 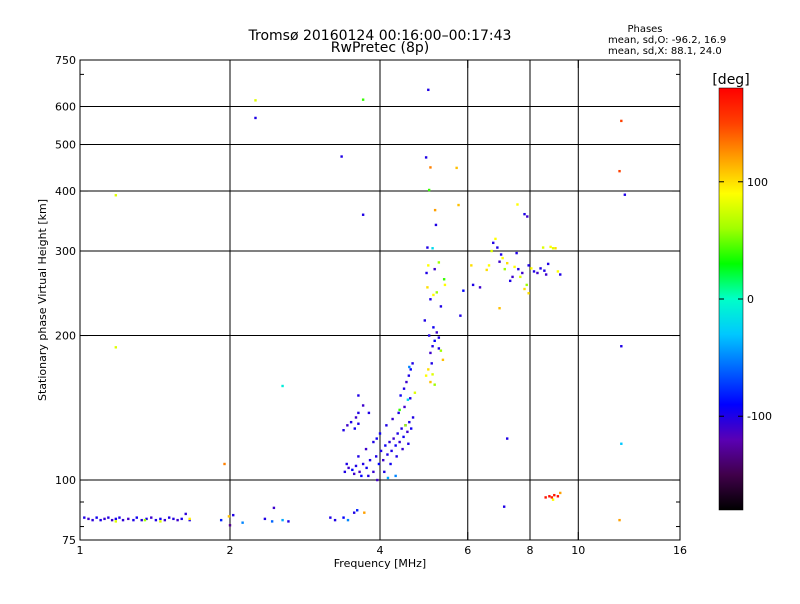 What do you see at coordinates (530, 550) in the screenshot?
I see `x-tick-label: 8` at bounding box center [530, 550].